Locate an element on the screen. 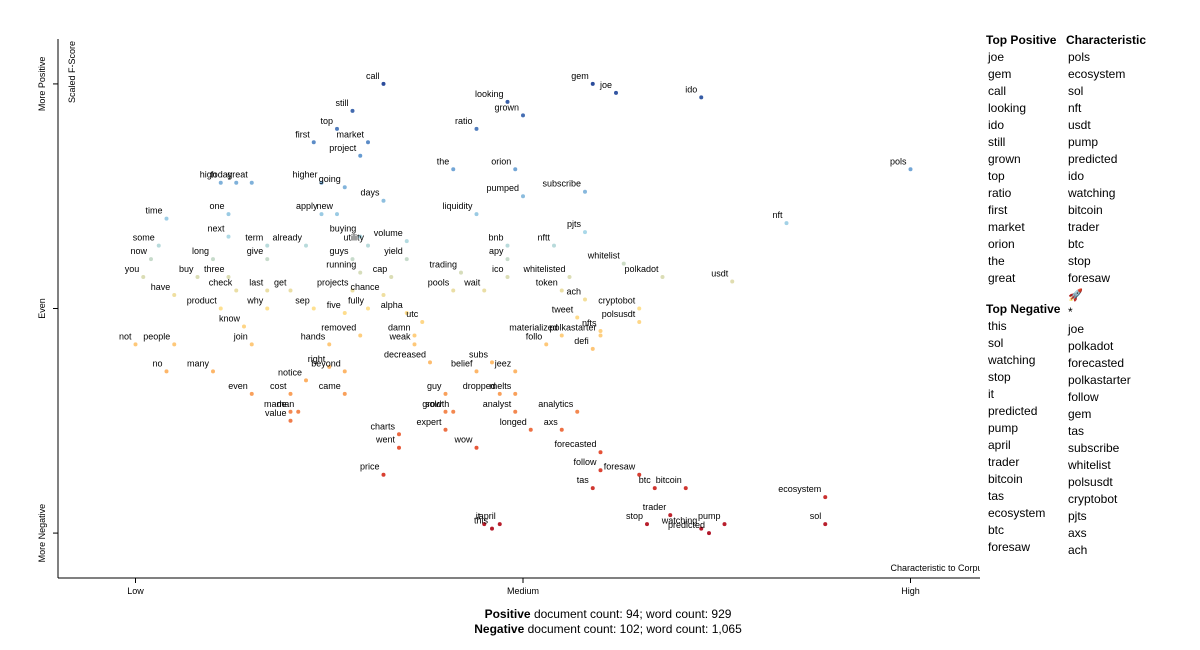 This screenshot has width=1200, height=650. point-label: beyond is located at coordinates (326, 363).